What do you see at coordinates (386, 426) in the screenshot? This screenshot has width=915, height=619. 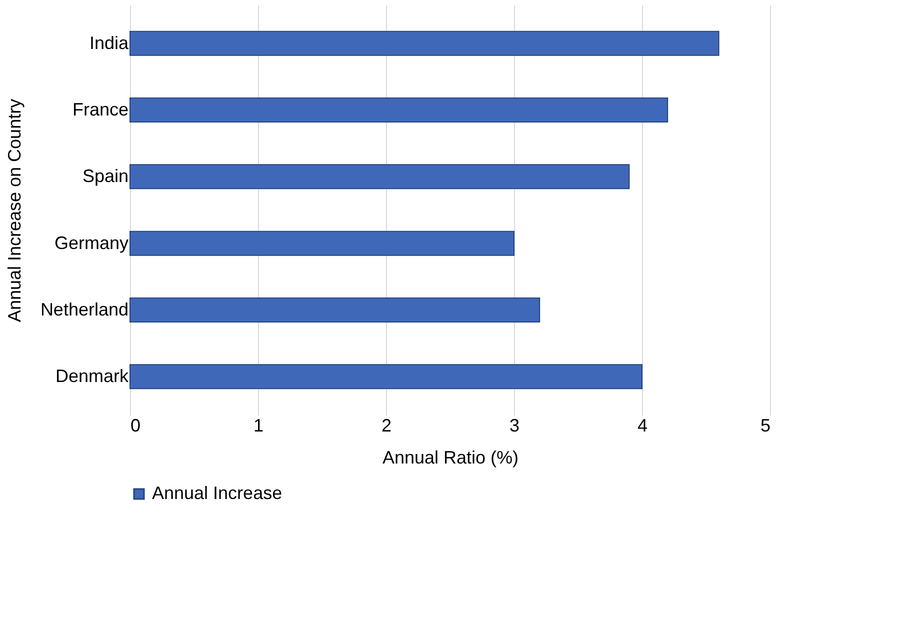 I see `x-tick-label: 2` at bounding box center [386, 426].